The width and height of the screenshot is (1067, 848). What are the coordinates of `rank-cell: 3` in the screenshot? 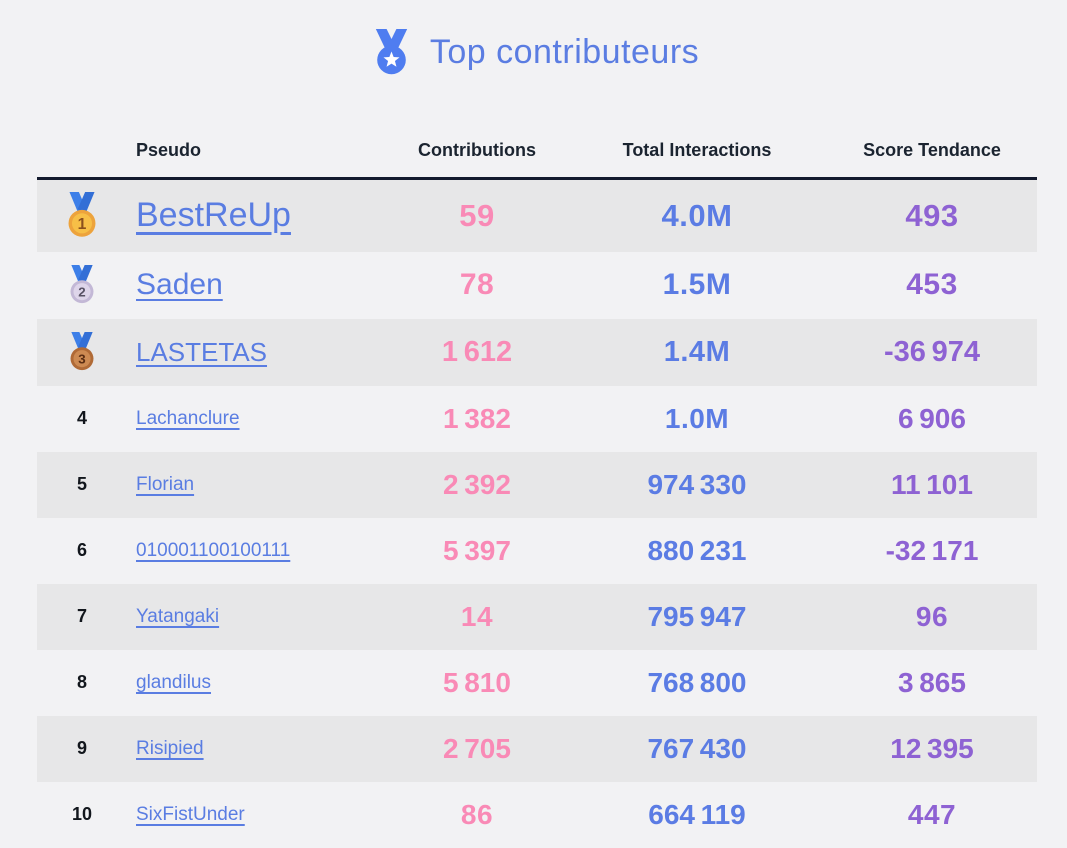 It's located at (82, 352).